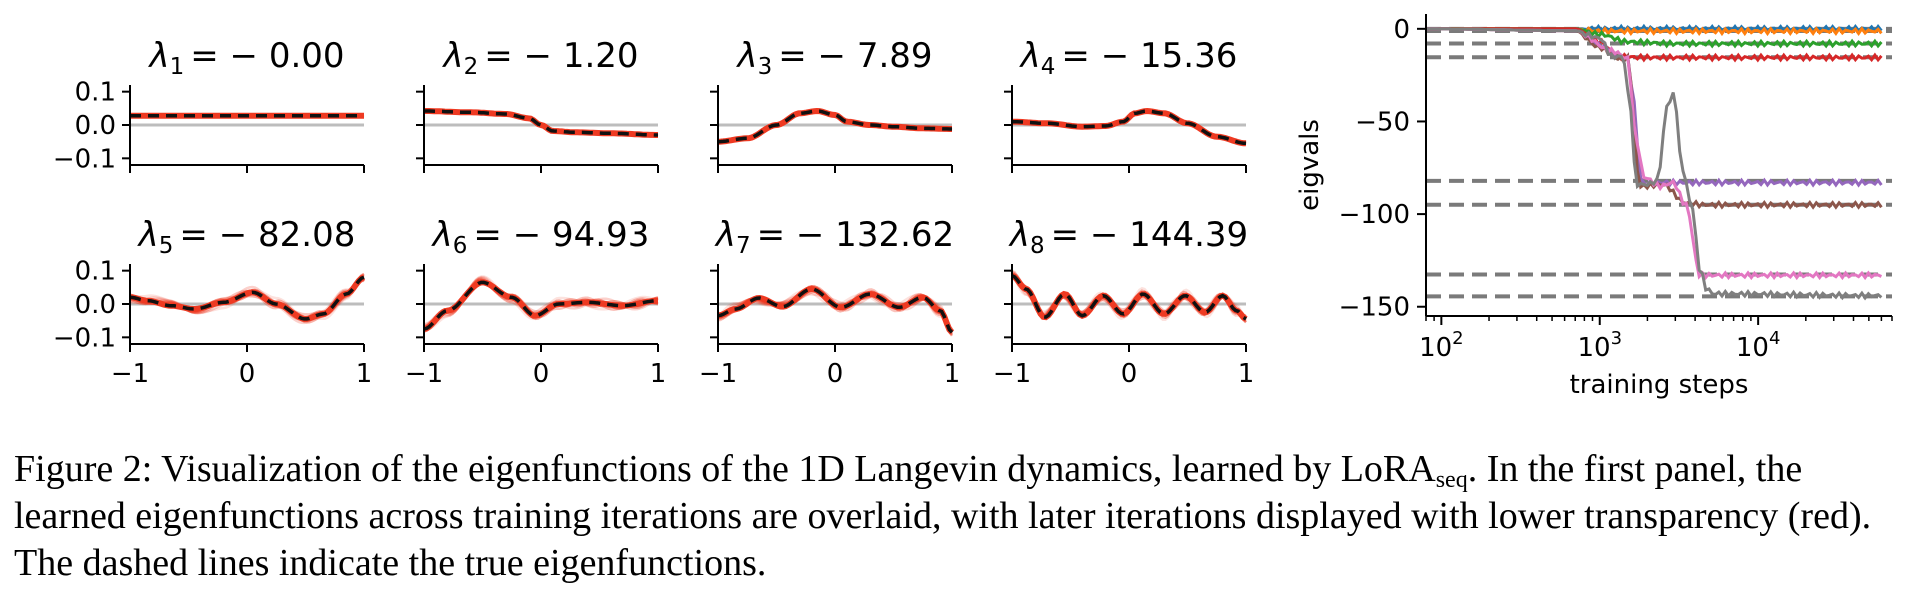  Describe the element at coordinates (835, 313) in the screenshot. I see `learned-curve` at that location.